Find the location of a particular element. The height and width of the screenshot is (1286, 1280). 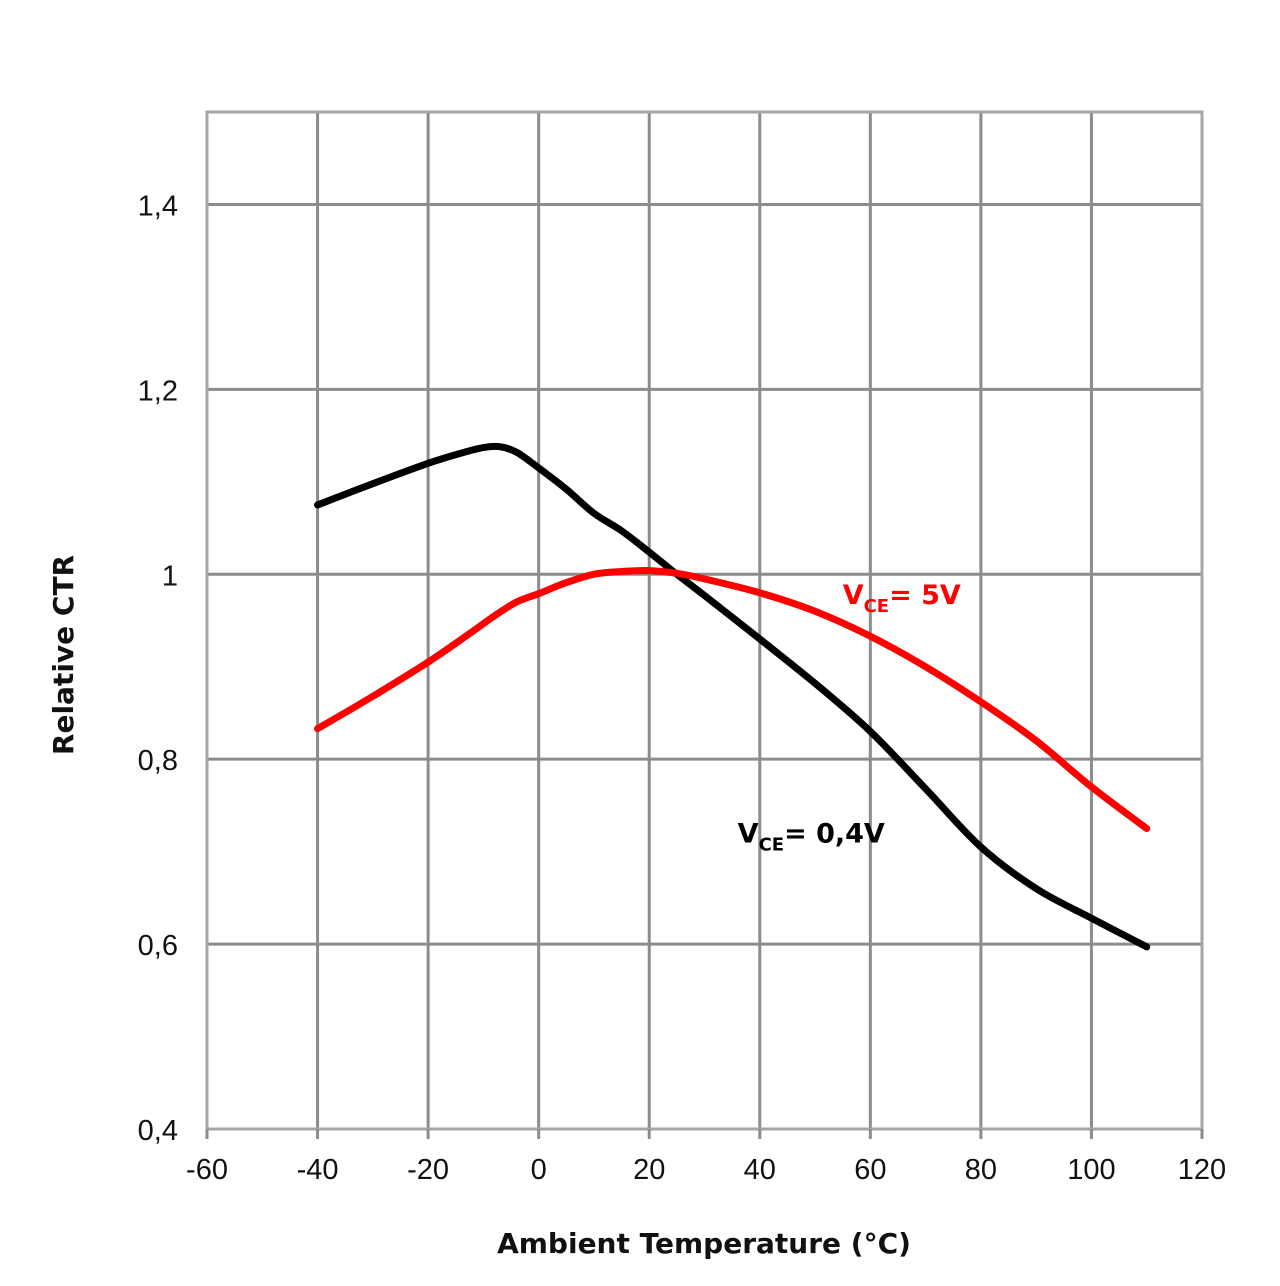

x-tick-label: 40 is located at coordinates (760, 1170).